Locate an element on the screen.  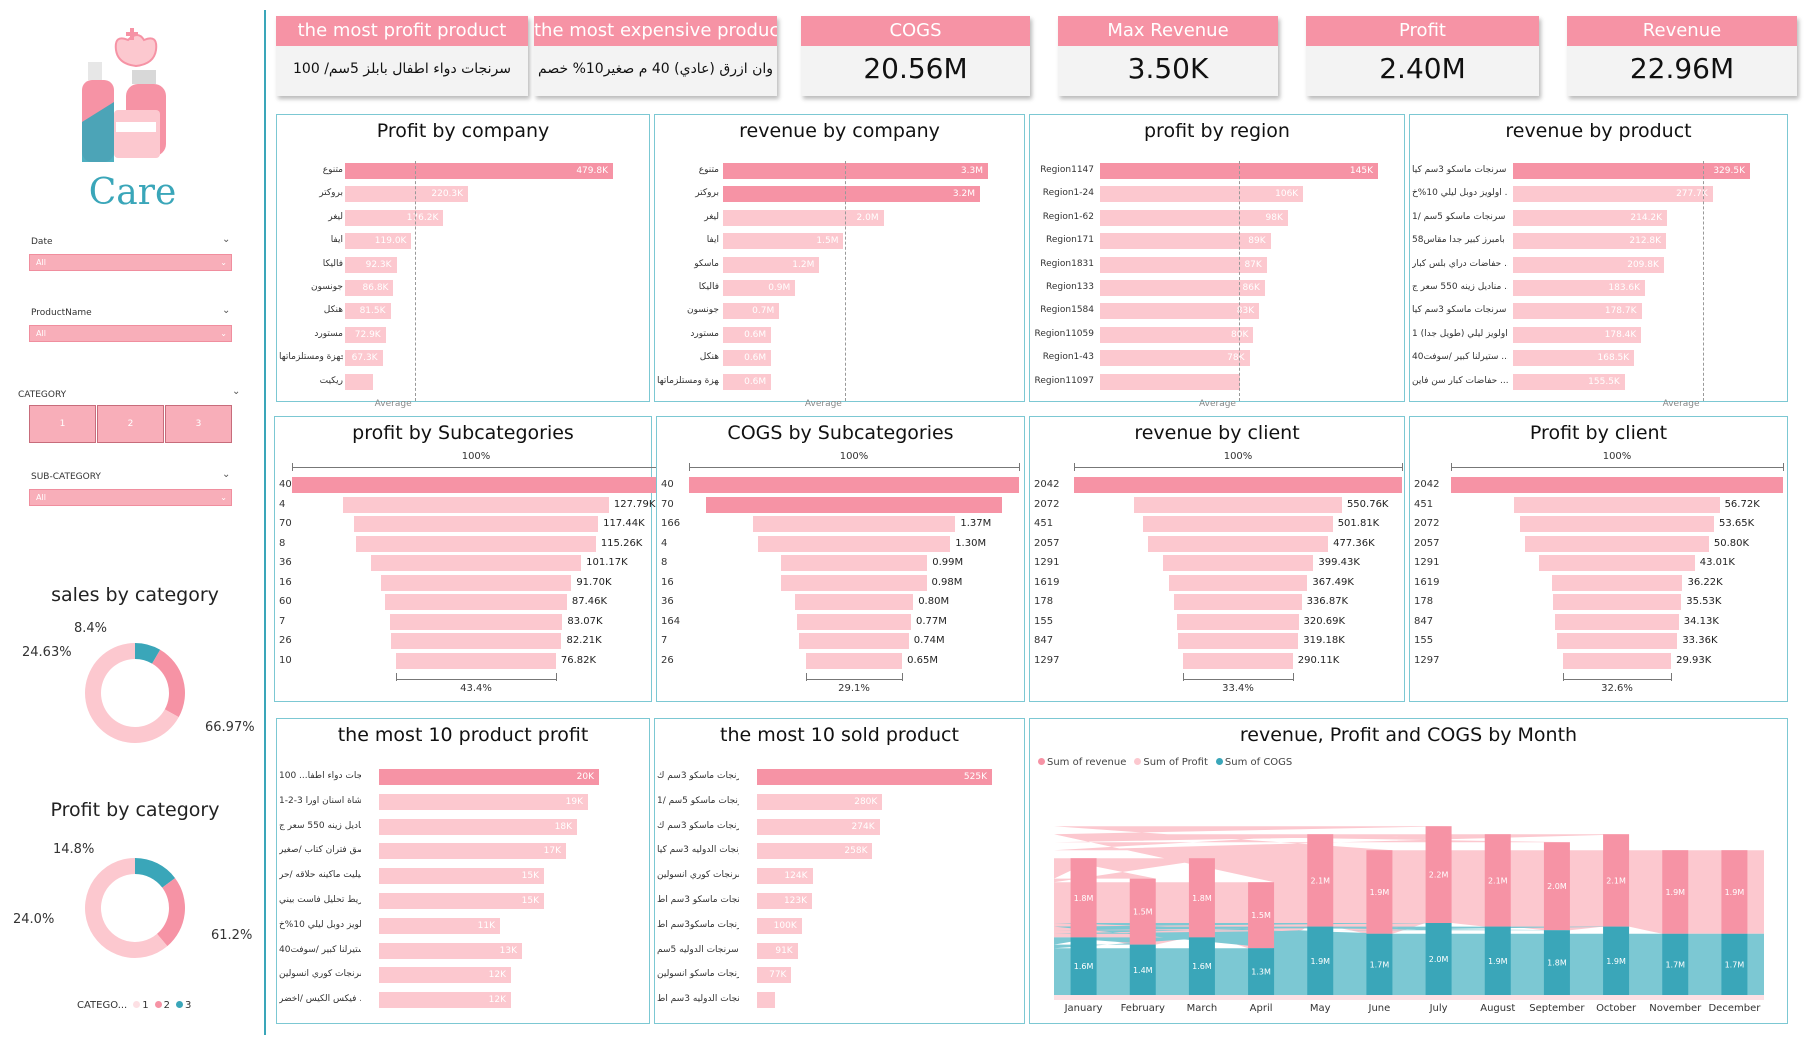
bar: 119.0K is located at coordinates (378, 241).